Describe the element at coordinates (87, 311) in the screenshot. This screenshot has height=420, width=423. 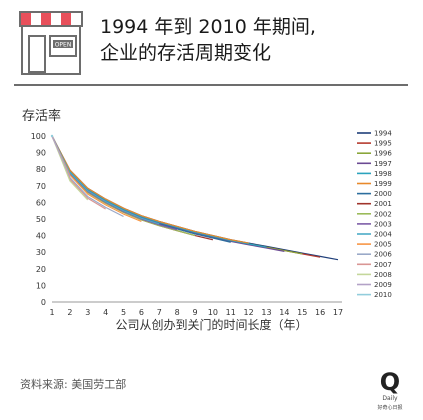
I see `x-tick-label: 3` at that location.